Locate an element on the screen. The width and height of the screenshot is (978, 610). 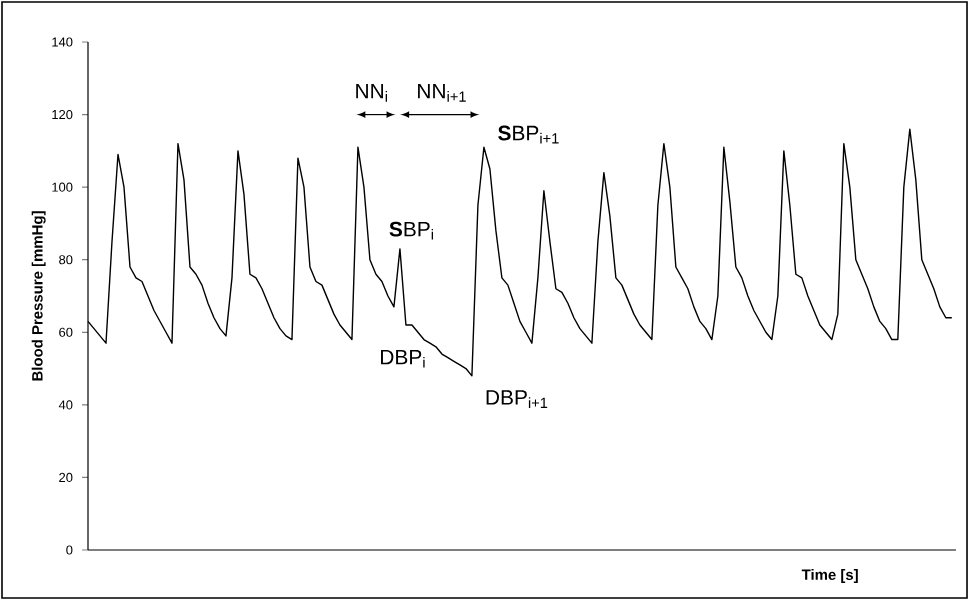
annotation: SBP$_{i}$ is located at coordinates (411, 230).